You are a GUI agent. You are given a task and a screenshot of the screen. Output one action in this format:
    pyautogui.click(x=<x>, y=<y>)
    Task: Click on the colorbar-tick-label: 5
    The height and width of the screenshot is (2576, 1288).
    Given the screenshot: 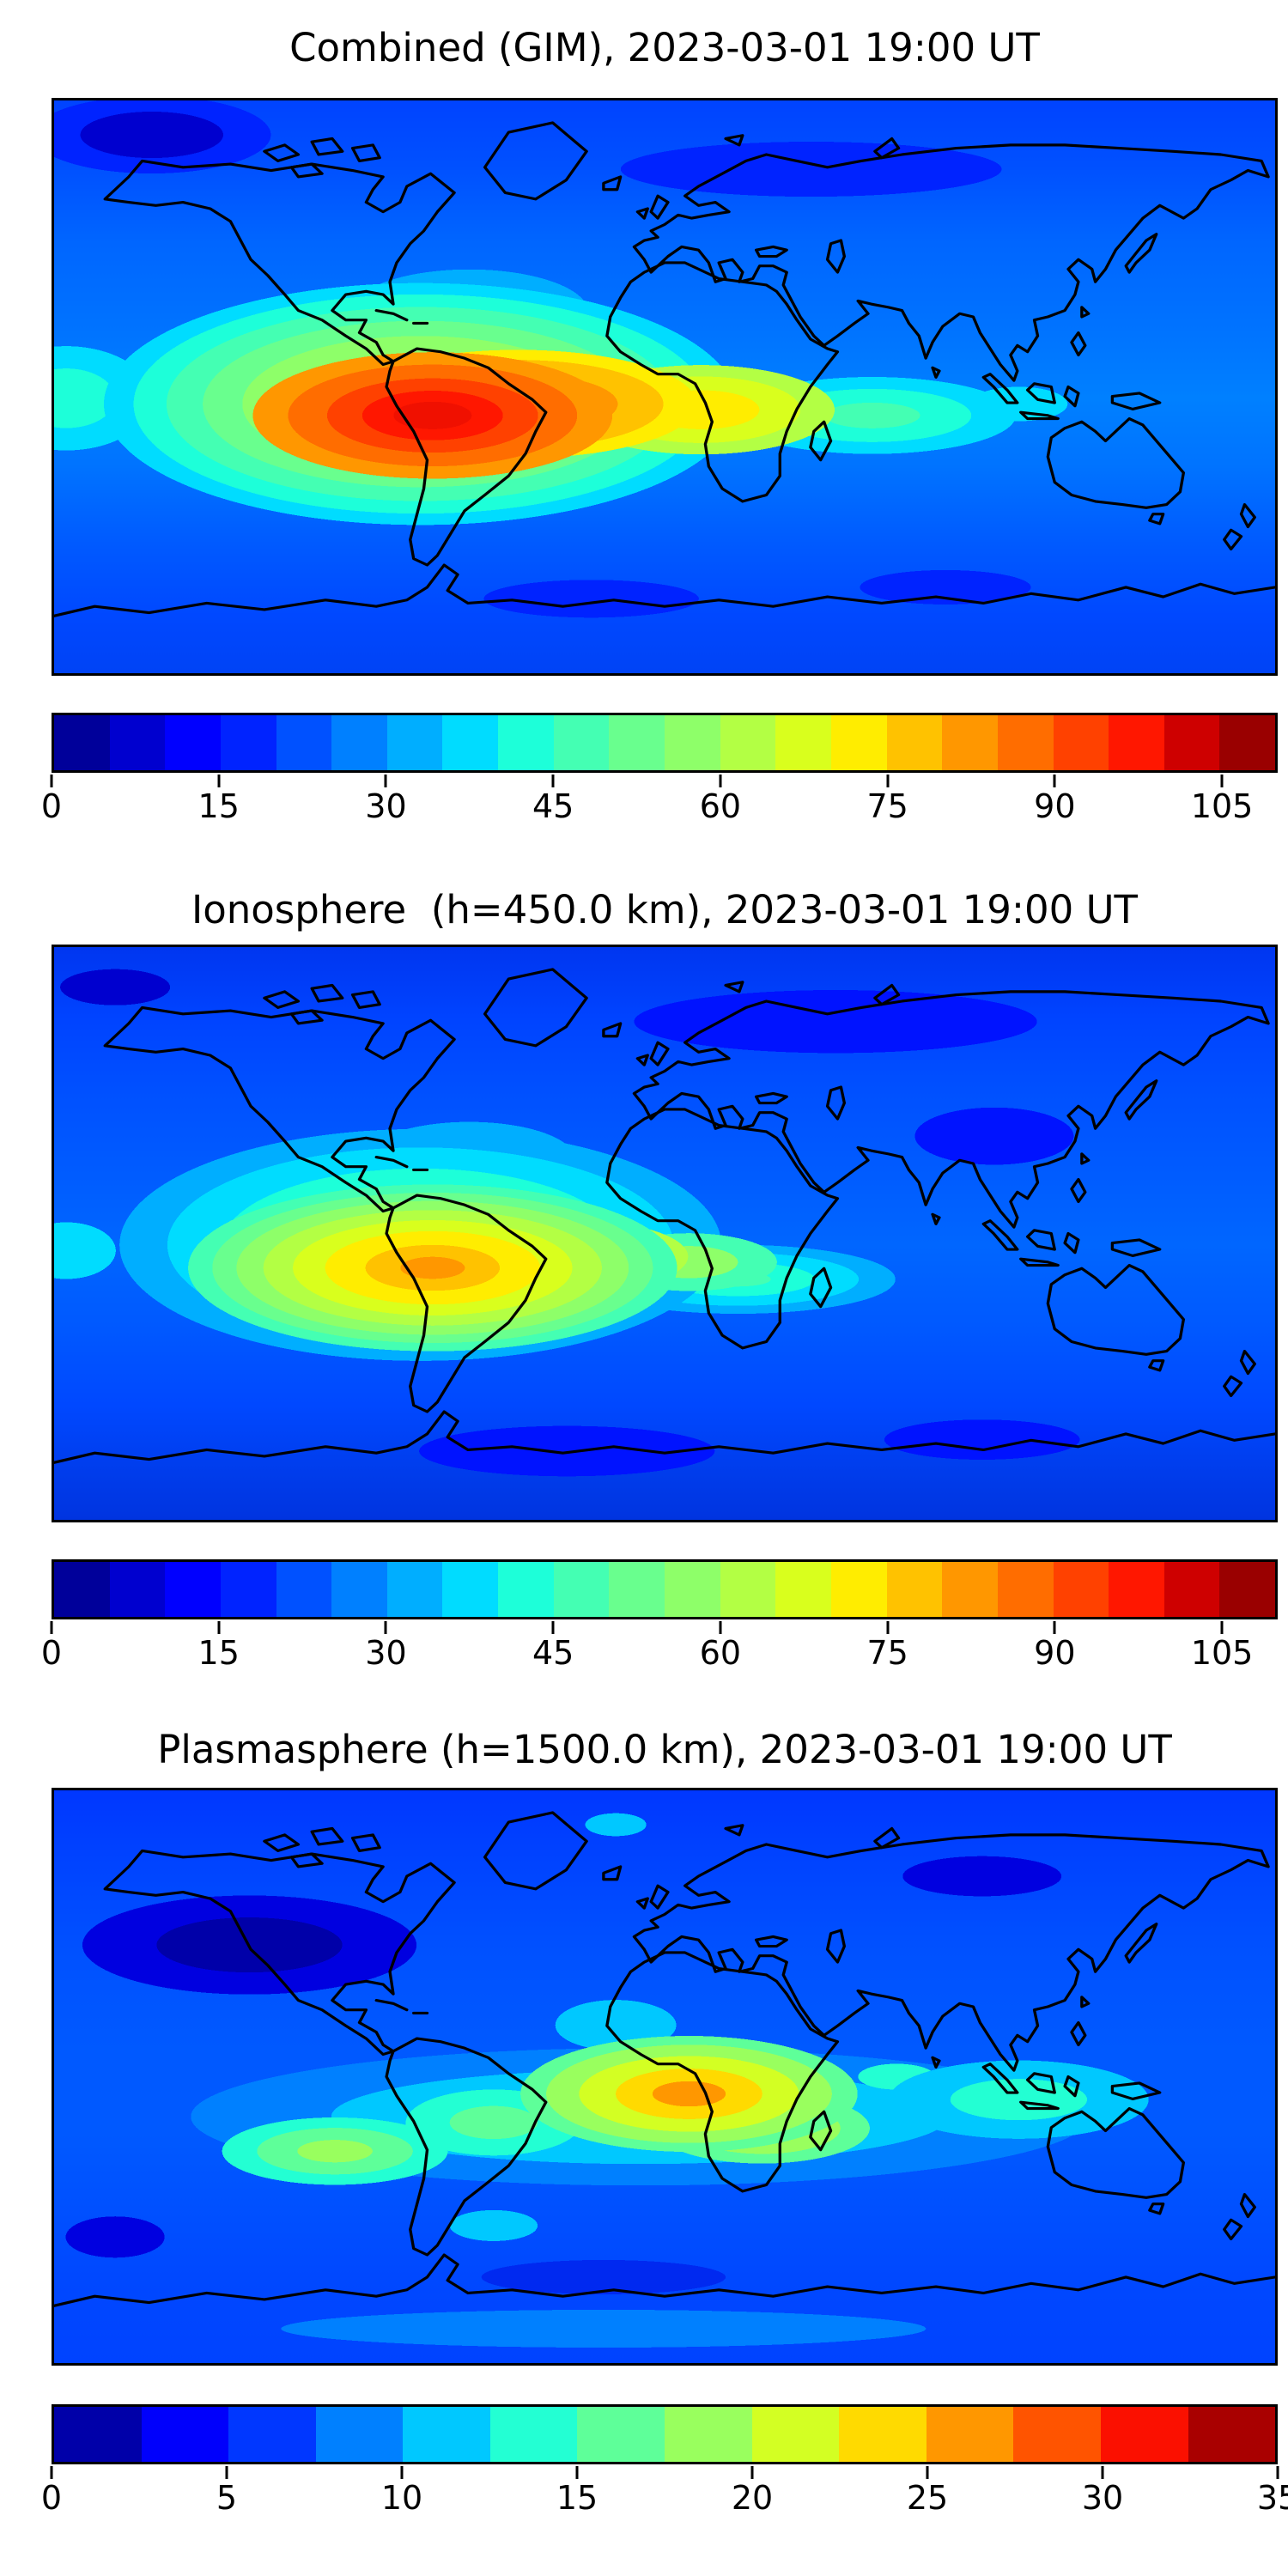 What is the action you would take?
    pyautogui.click(x=227, y=2498)
    